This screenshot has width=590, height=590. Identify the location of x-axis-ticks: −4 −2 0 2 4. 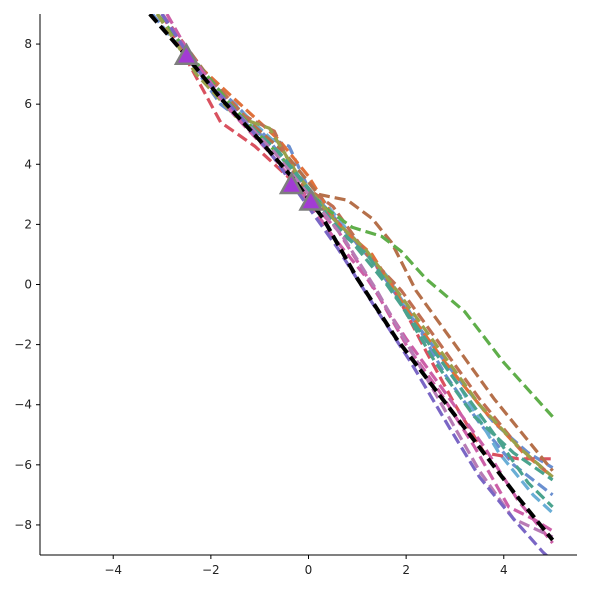
(306, 566).